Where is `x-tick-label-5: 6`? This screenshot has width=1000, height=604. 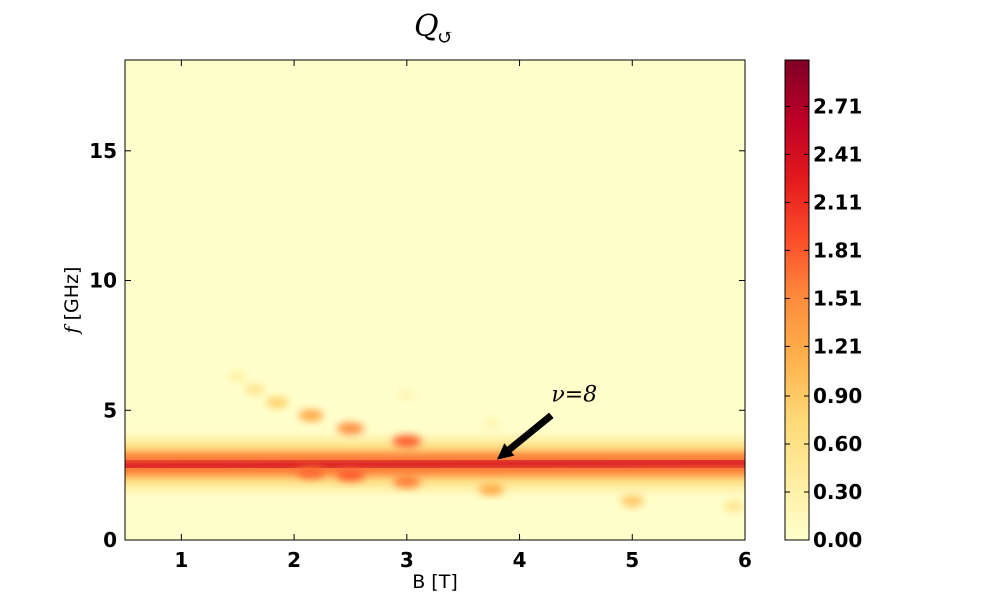 x-tick-label-5: 6 is located at coordinates (745, 560).